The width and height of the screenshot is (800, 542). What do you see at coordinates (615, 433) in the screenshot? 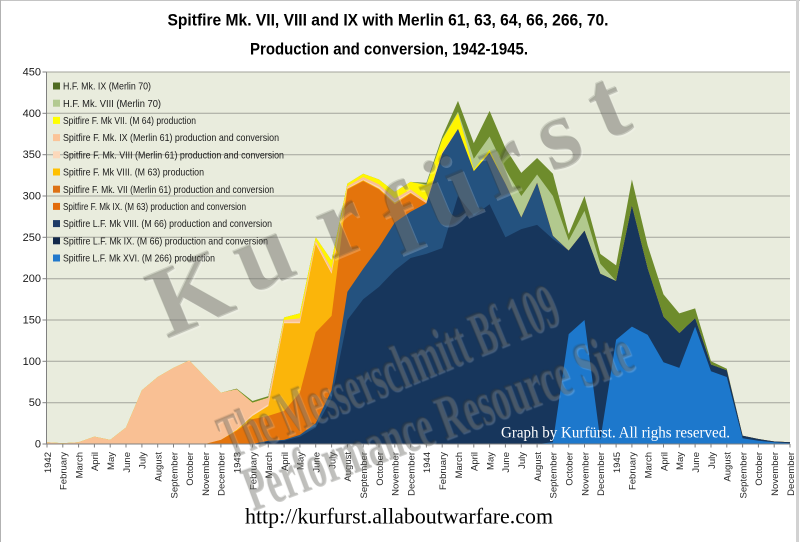
I see `svg-text:Graph by Kurfürst. All righs r: Graph by Kurfürst. All righs reserved.` at bounding box center [615, 433].